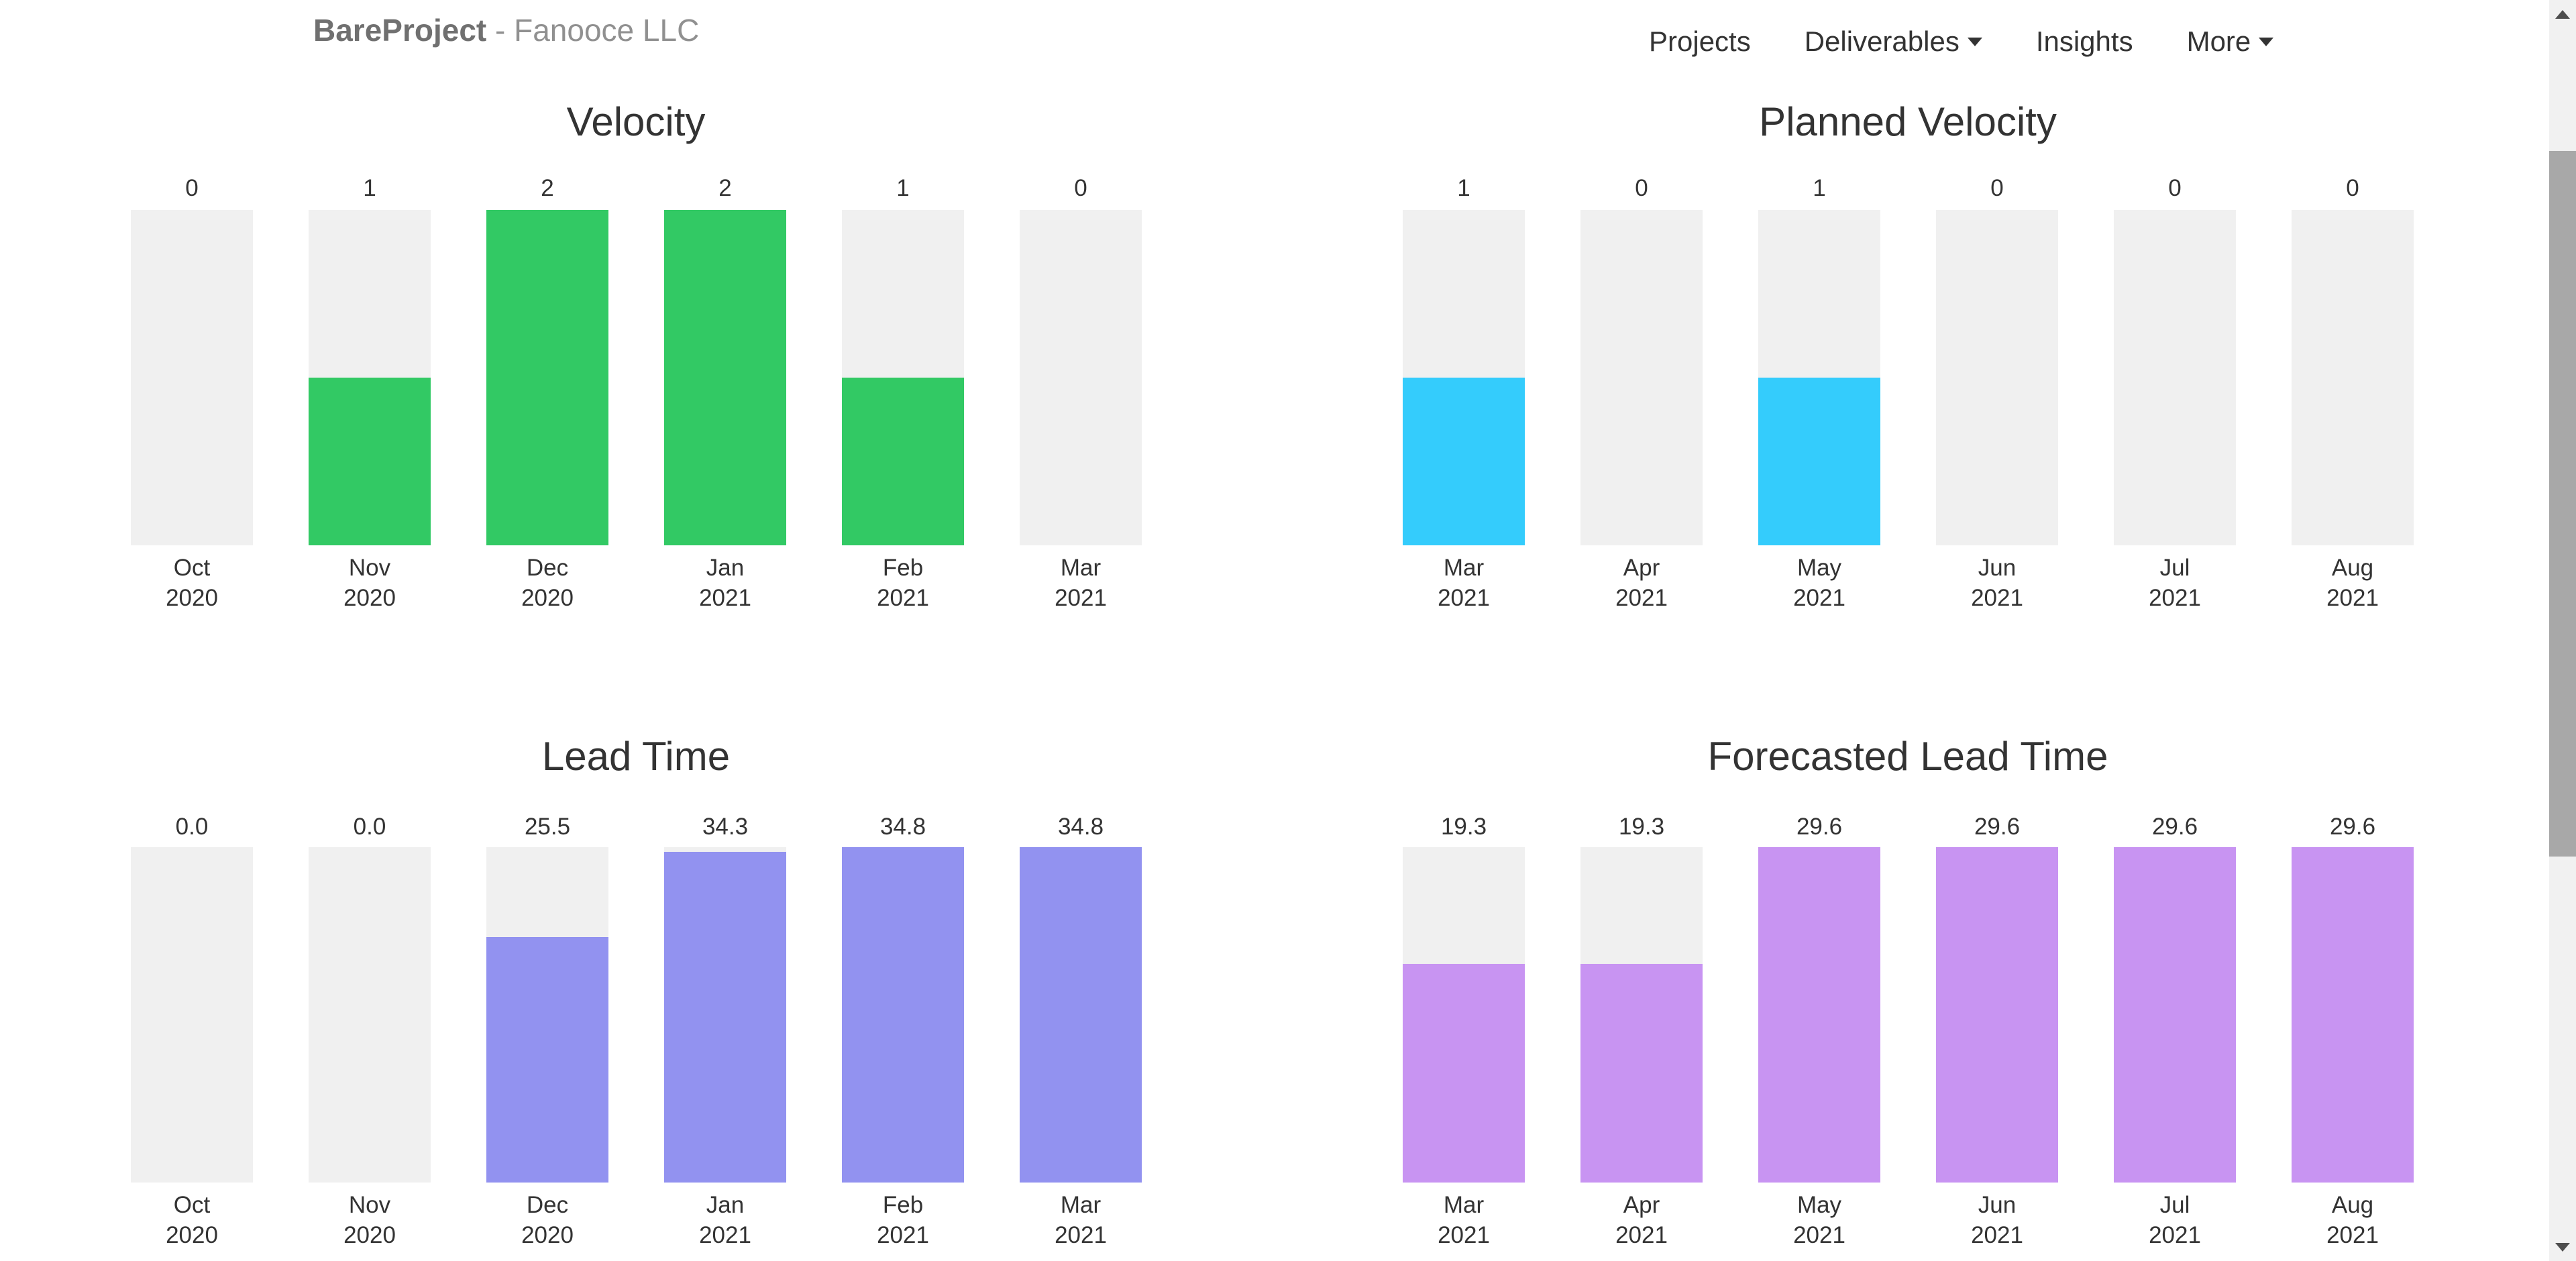 The height and width of the screenshot is (1261, 2576). I want to click on nav-item-projects: Projects, so click(1700, 41).